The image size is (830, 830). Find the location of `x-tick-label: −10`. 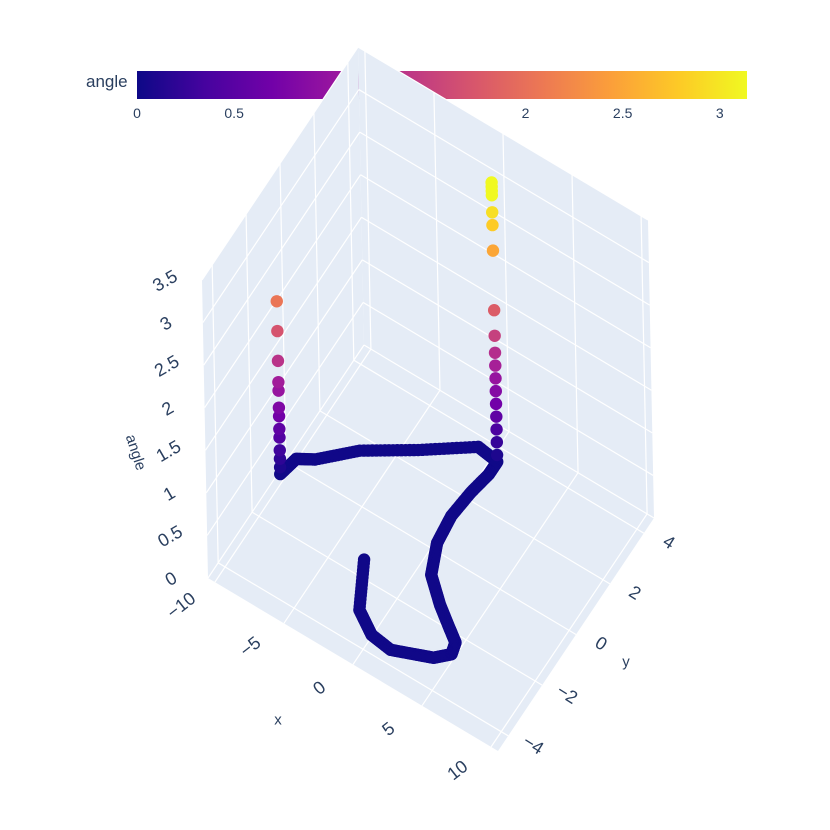

x-tick-label: −10 is located at coordinates (181, 605).